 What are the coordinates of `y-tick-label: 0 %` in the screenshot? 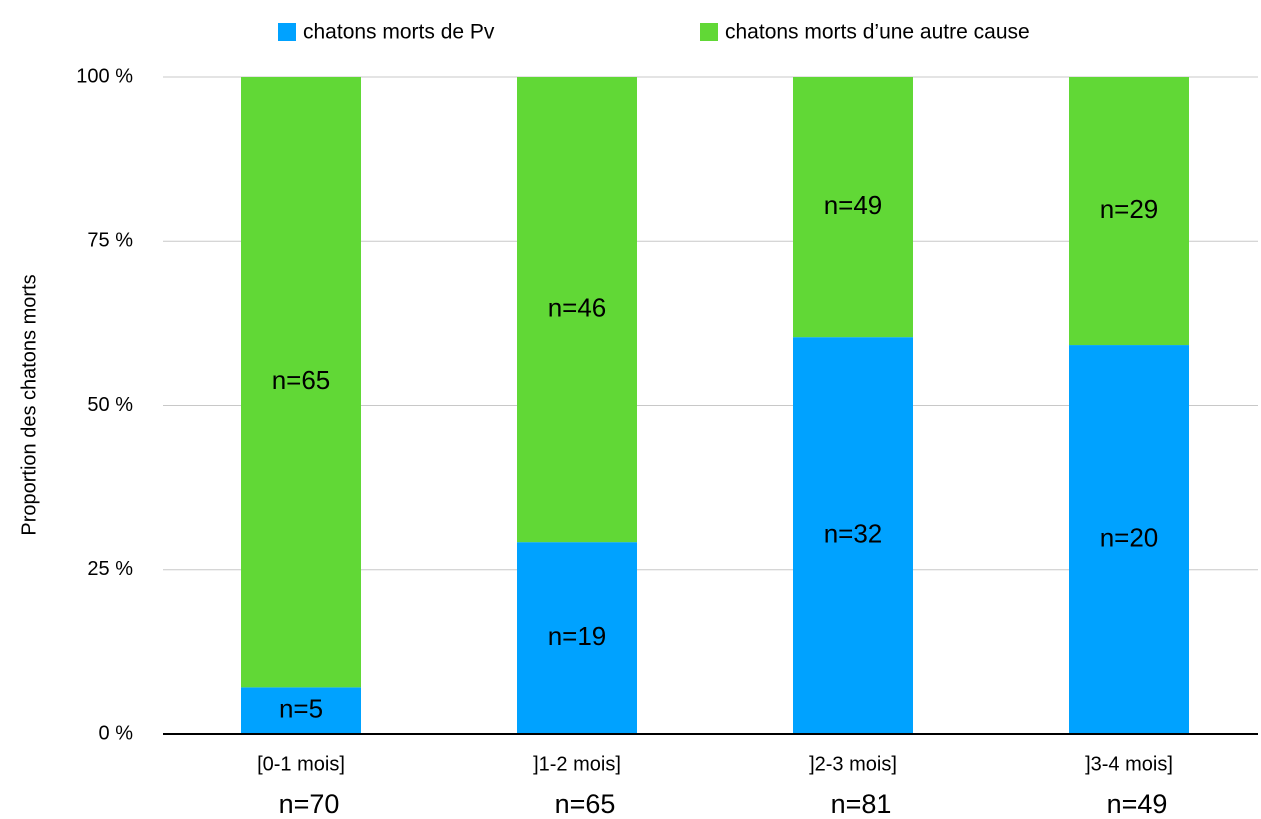 It's located at (116, 733).